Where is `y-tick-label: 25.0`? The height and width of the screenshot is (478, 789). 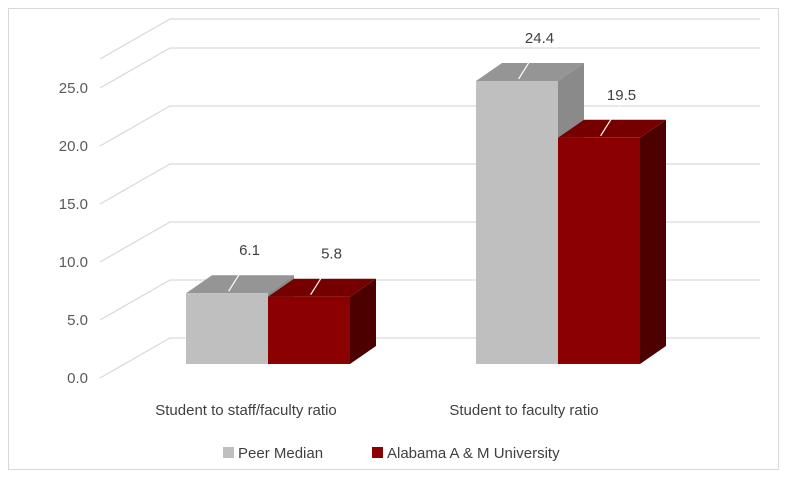
y-tick-label: 25.0 is located at coordinates (73, 88).